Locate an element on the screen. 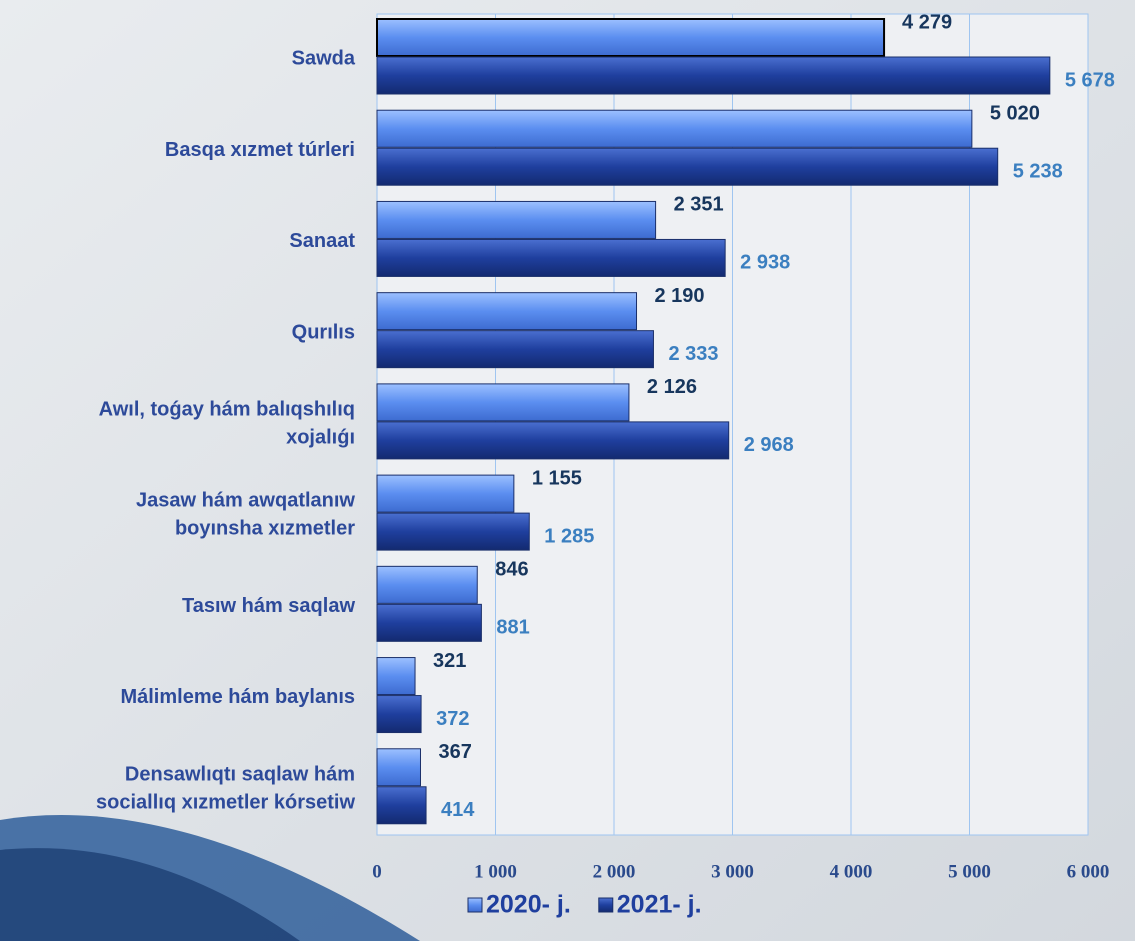 The image size is (1135, 941). legend-label: 2021- j. is located at coordinates (659, 905).